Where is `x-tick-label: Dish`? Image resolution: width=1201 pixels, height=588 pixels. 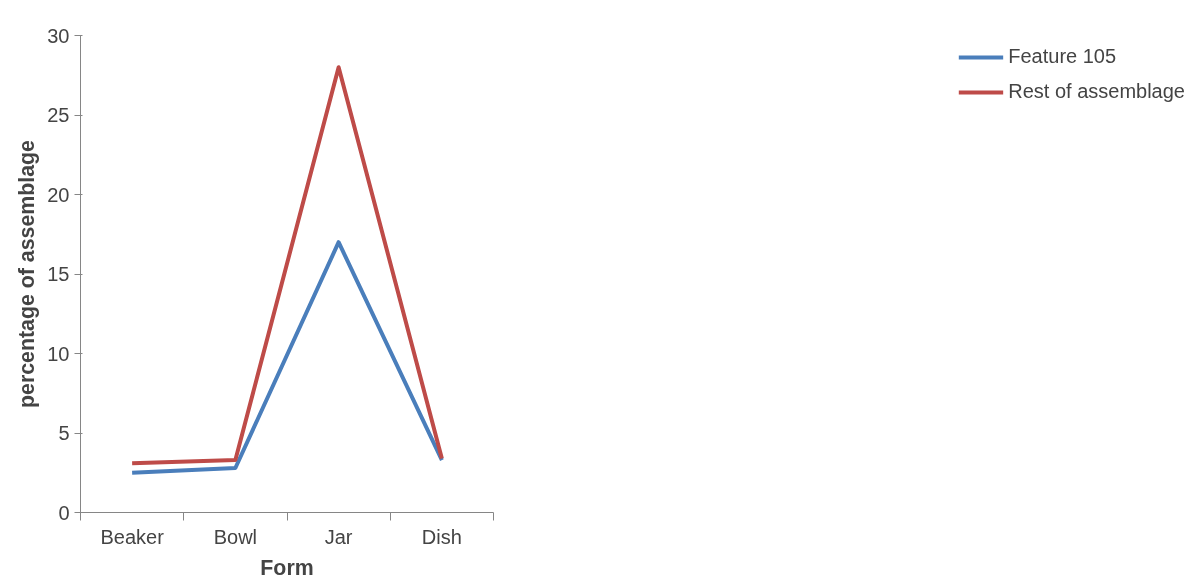 x-tick-label: Dish is located at coordinates (441, 536).